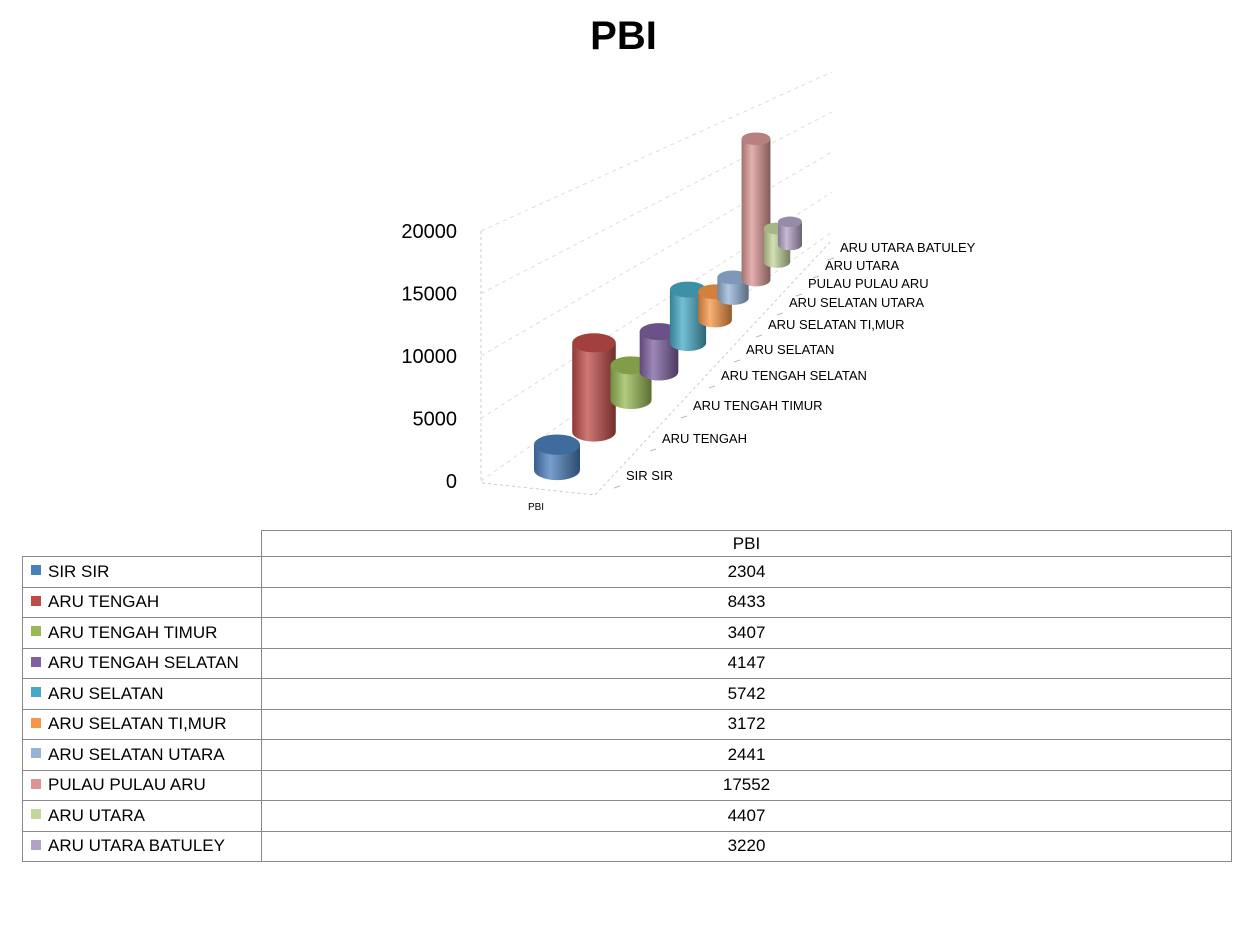  Describe the element at coordinates (746, 755) in the screenshot. I see `row-value: 2441` at that location.